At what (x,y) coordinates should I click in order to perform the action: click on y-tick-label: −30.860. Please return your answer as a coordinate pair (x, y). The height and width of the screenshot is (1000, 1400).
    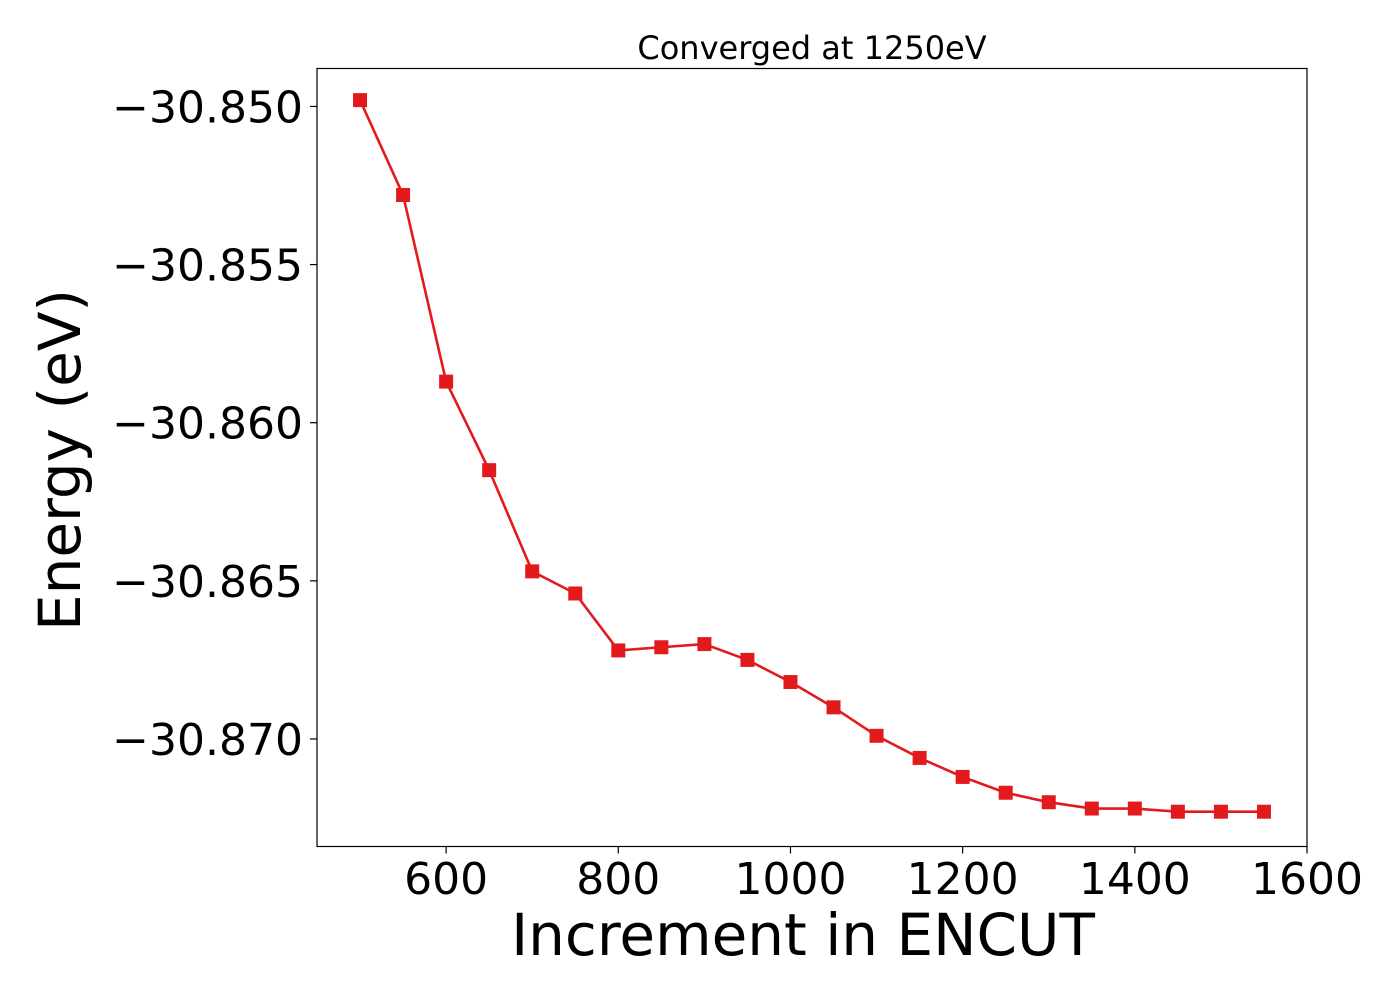
    Looking at the image, I should click on (207, 424).